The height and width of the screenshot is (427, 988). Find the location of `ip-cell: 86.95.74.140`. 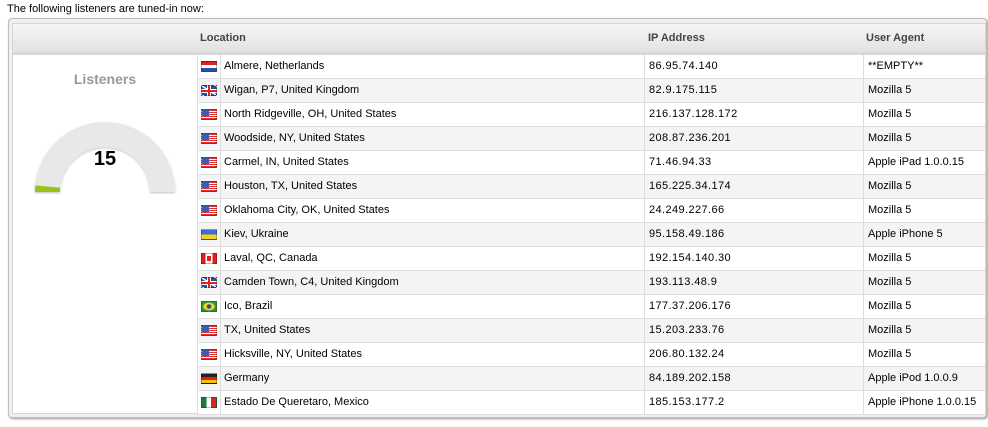

ip-cell: 86.95.74.140 is located at coordinates (753, 66).